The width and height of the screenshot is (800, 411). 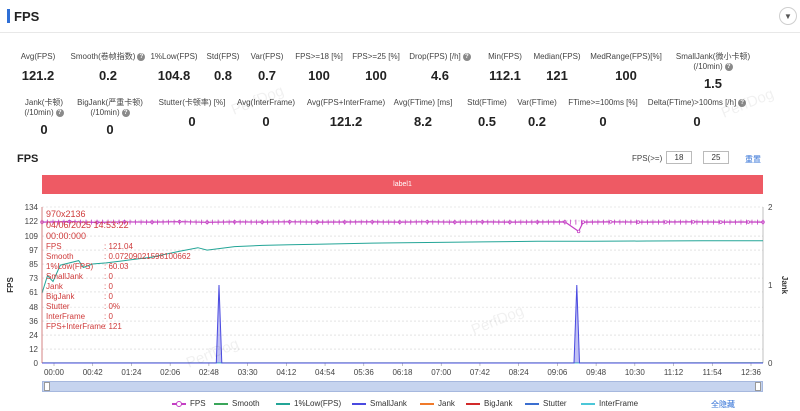 What do you see at coordinates (49, 57) in the screenshot?
I see `metric-label: Avg(FPS)` at bounding box center [49, 57].